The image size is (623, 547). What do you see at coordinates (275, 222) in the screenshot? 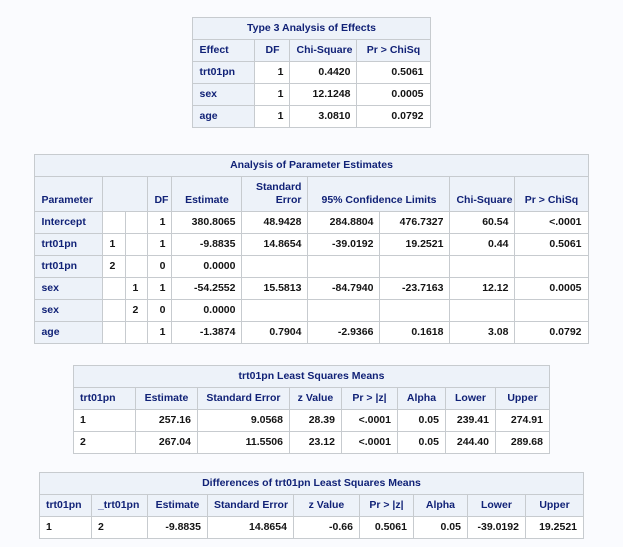
I see `data-cell: 48.9428` at bounding box center [275, 222].